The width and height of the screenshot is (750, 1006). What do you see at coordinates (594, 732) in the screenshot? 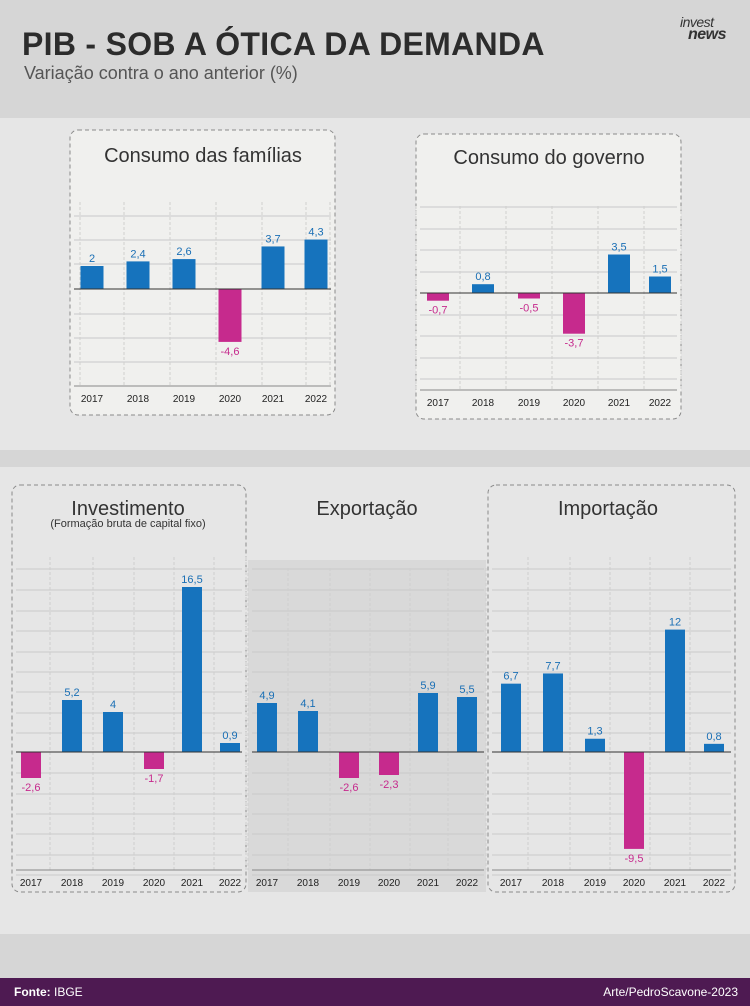
I see `value-label-2019: 1,3` at bounding box center [594, 732].